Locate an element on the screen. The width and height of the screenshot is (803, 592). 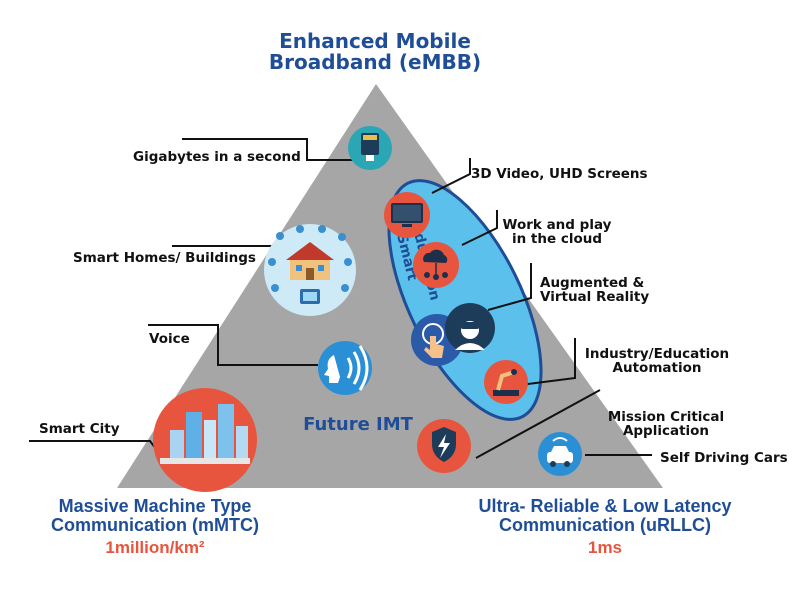
label-cloud-line2: in the cloud is located at coordinates (557, 239).